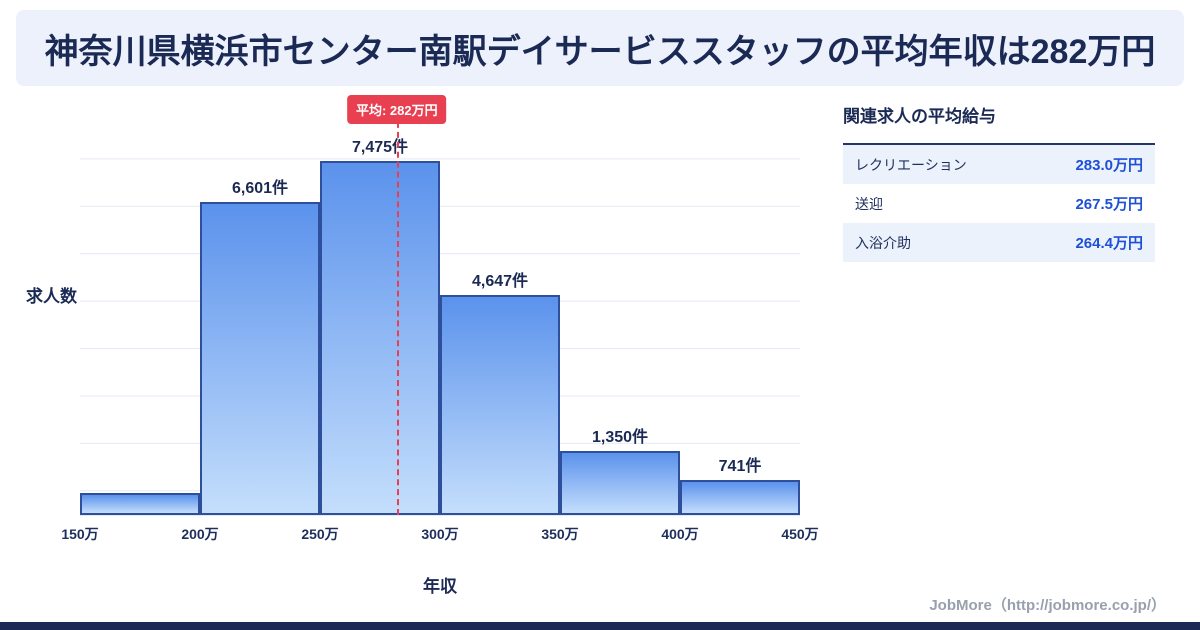 This screenshot has width=1200, height=630. What do you see at coordinates (397, 313) in the screenshot?
I see `average-line` at bounding box center [397, 313].